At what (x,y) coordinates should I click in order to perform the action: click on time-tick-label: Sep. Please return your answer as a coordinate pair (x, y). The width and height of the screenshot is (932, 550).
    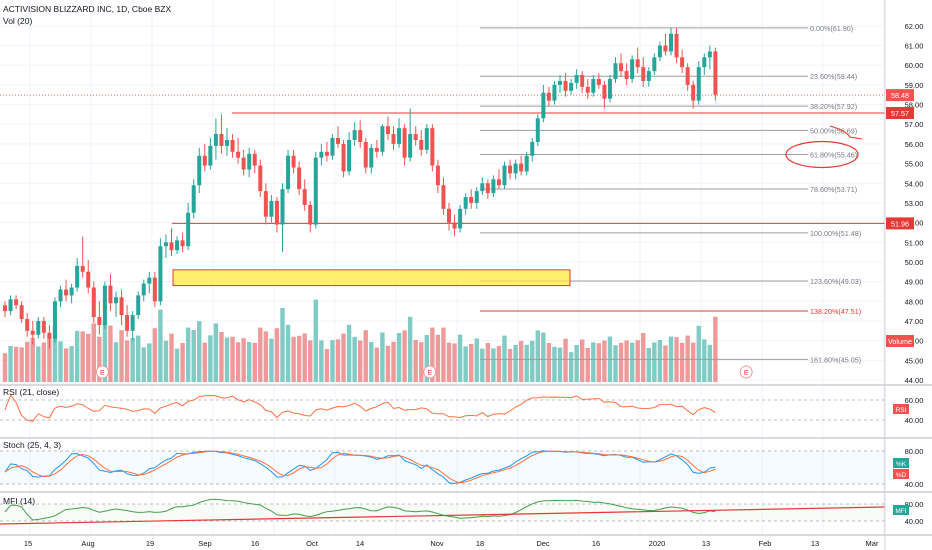
    Looking at the image, I should click on (204, 543).